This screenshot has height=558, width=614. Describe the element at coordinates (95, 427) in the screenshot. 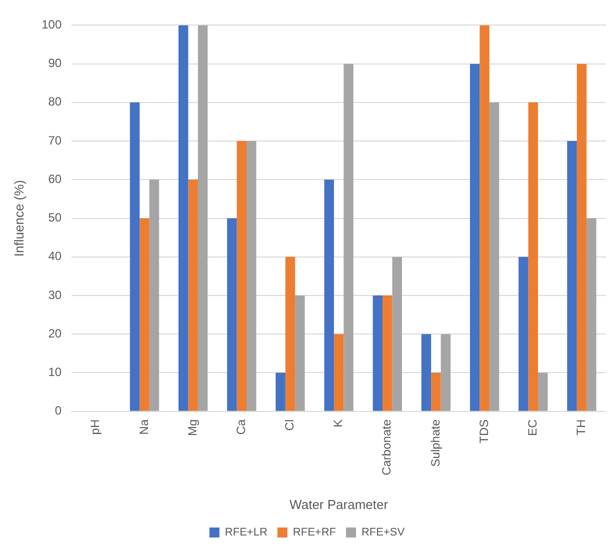

I see `x-tick-label: pH` at that location.